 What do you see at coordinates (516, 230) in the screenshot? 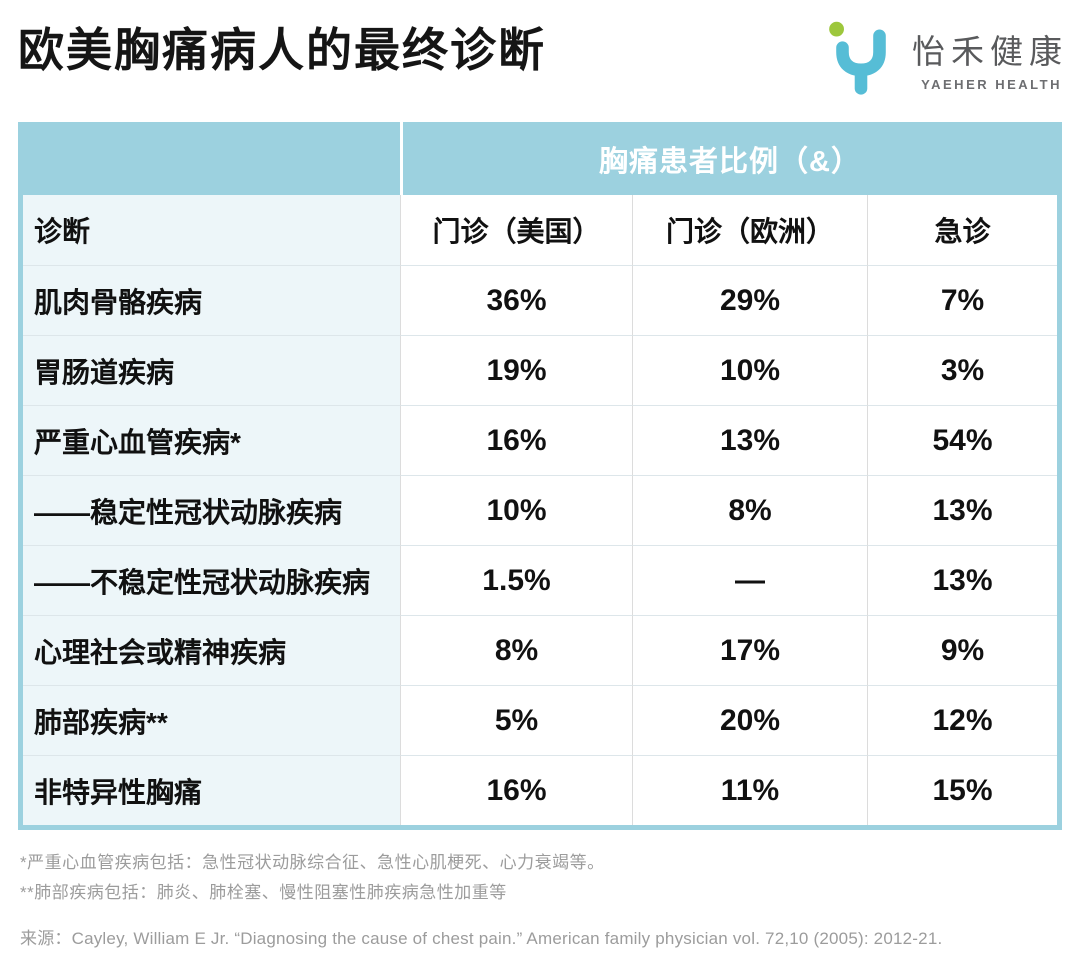
I see `column-header-outpatient-us: 门诊（美国）` at bounding box center [516, 230].